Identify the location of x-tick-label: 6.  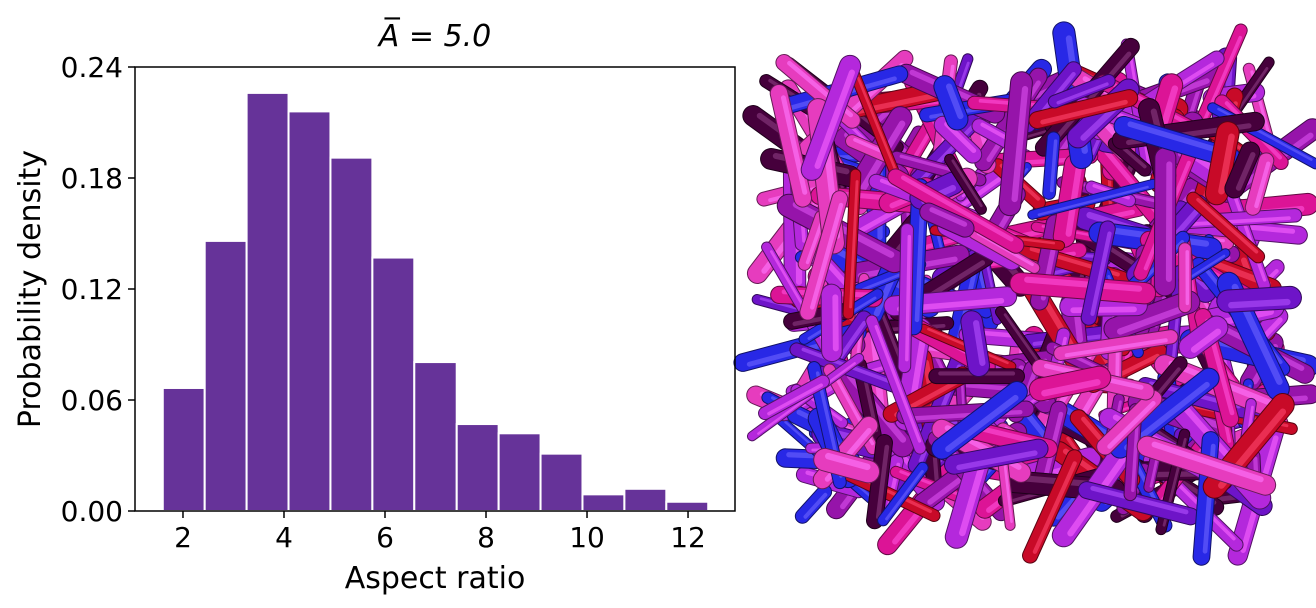
(385, 537).